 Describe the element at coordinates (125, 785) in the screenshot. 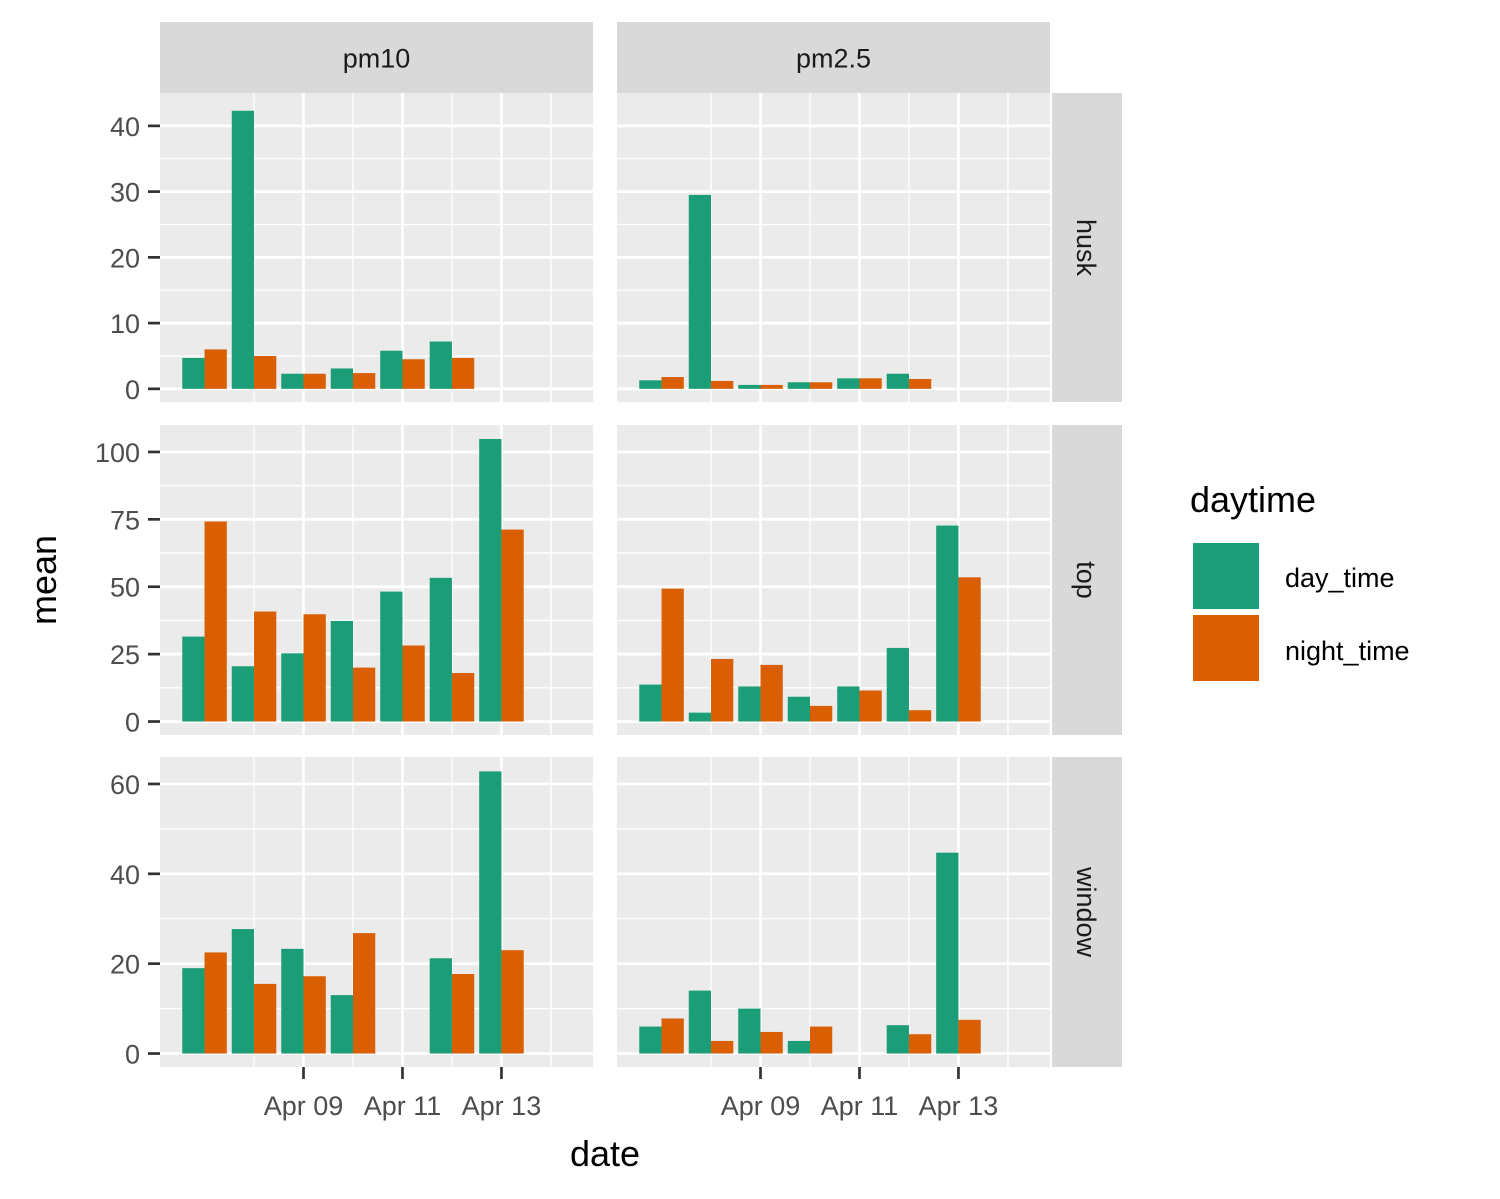

I see `y-tick-label: 60` at that location.